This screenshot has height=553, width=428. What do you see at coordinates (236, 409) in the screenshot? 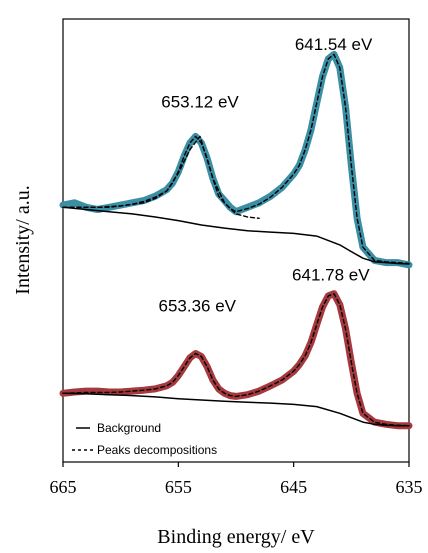
I see `series-lower-background` at bounding box center [236, 409].